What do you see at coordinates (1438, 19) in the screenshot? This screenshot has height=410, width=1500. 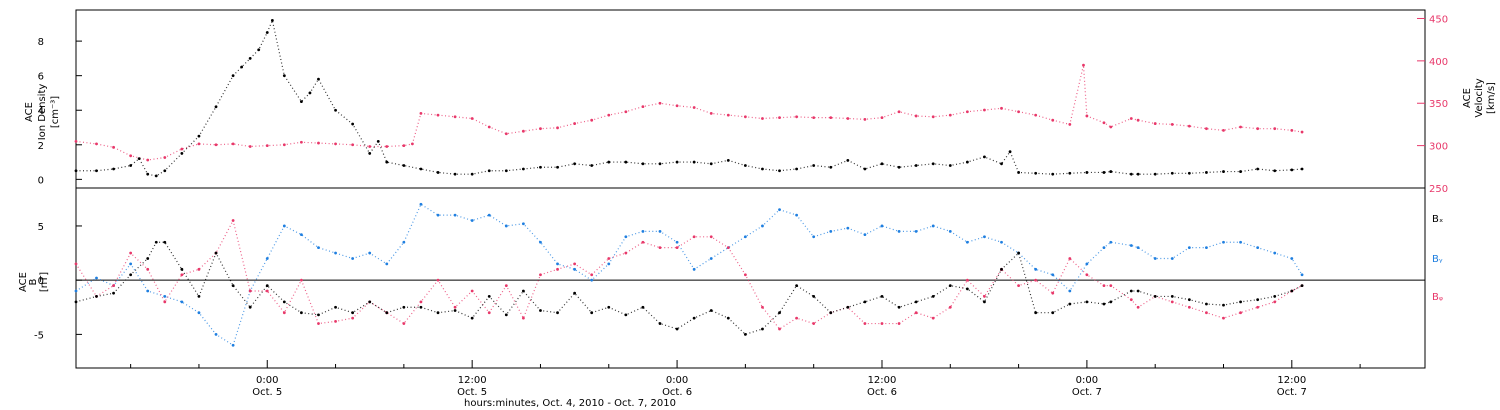 I see `top-right-ytick-label: 450` at bounding box center [1438, 19].